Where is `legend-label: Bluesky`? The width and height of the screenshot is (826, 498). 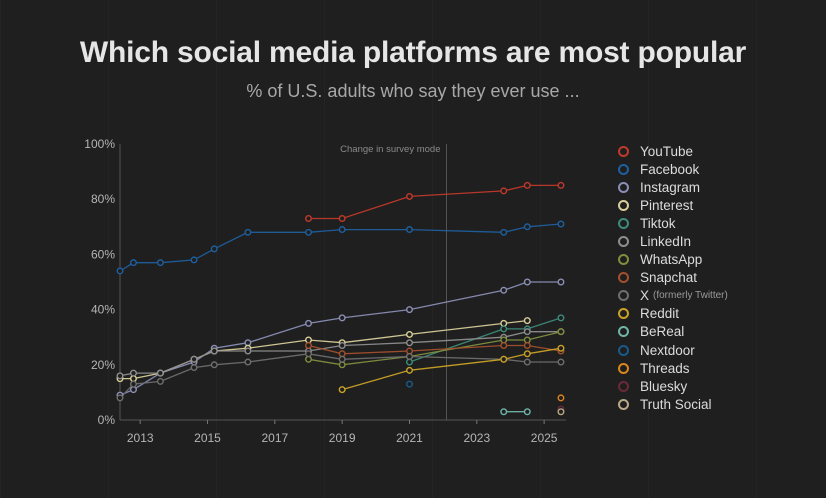
legend-label: Bluesky is located at coordinates (664, 386).